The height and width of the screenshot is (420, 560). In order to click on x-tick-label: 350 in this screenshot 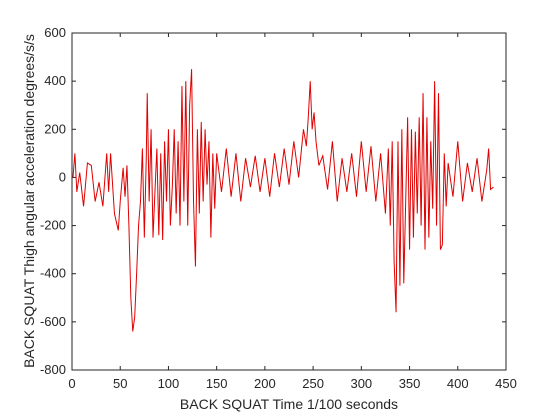, I will do `click(410, 383)`.